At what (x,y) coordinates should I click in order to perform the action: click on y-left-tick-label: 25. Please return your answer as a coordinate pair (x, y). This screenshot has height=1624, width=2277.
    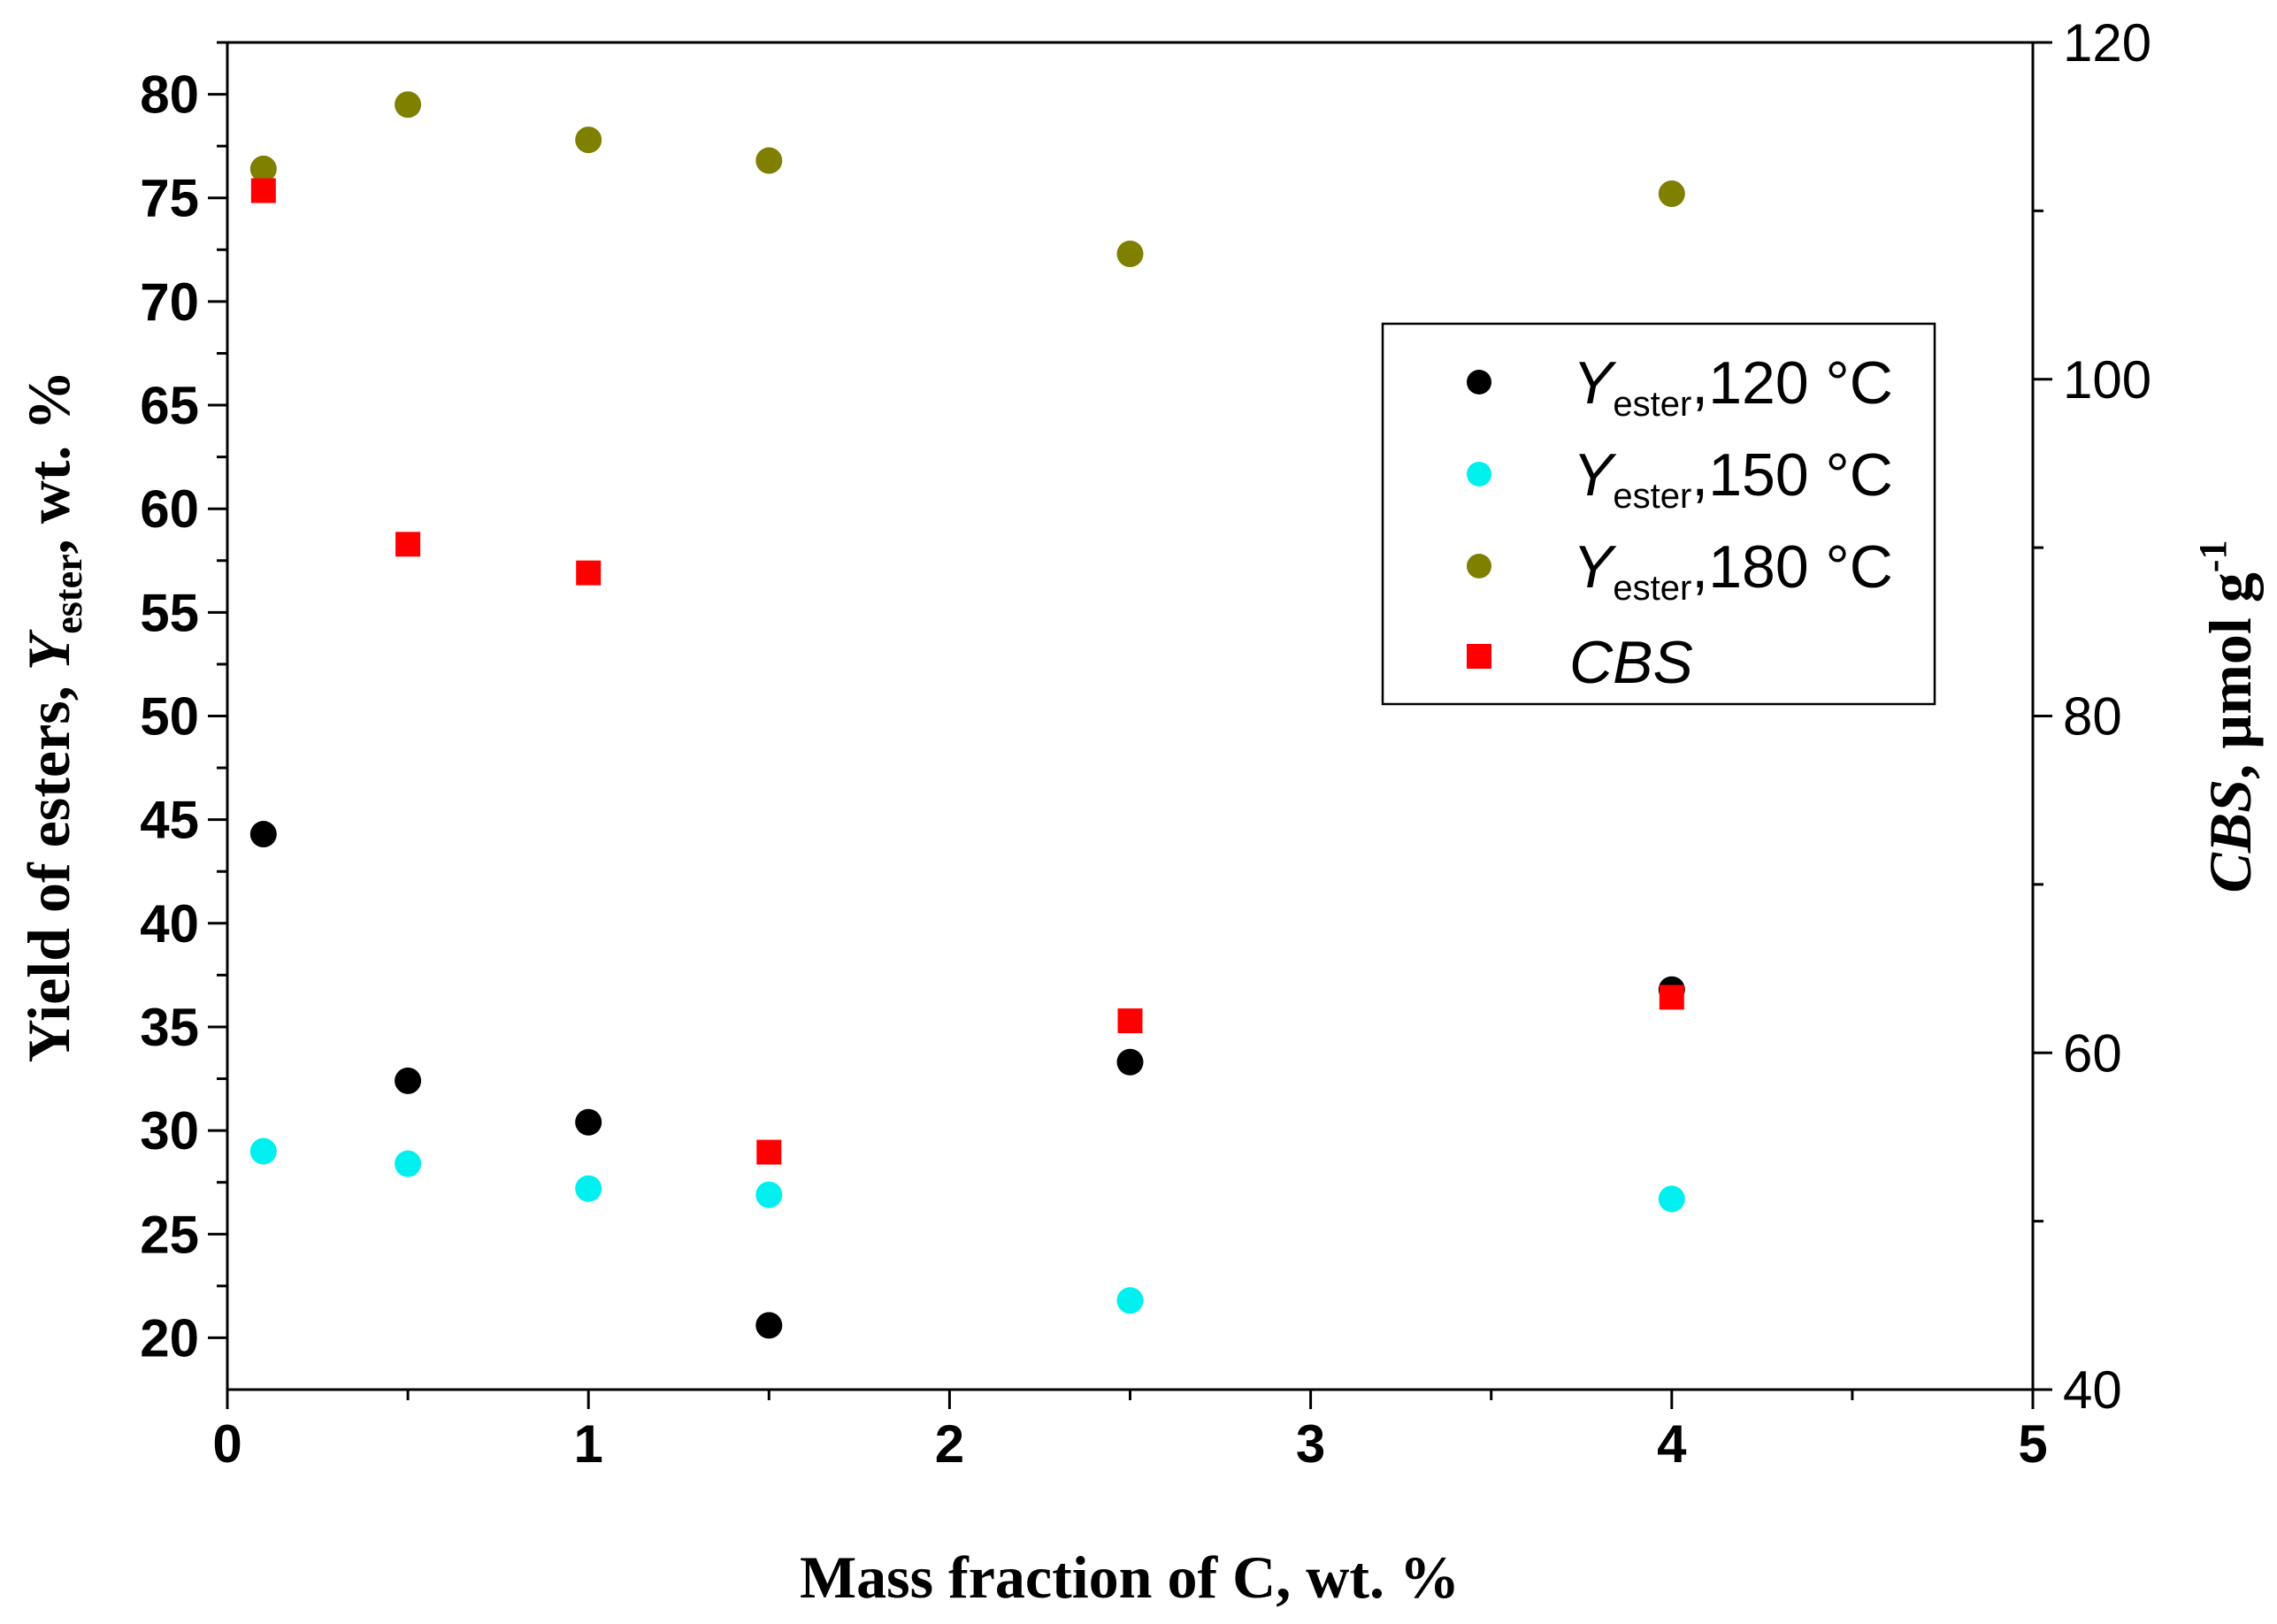
    Looking at the image, I should click on (169, 1234).